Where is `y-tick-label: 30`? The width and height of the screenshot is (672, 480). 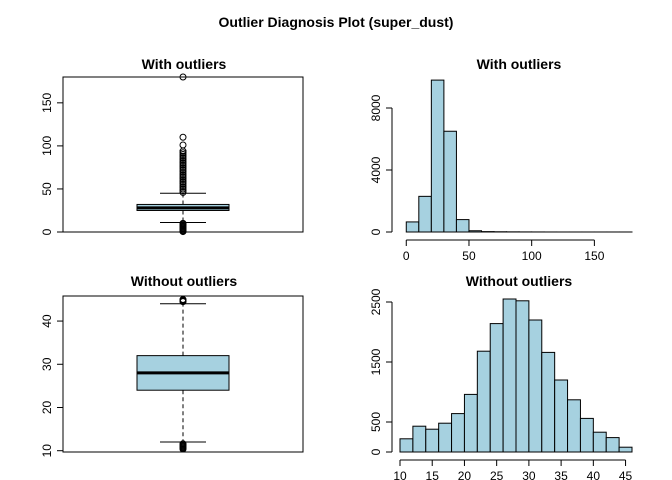
y-tick-label: 30 is located at coordinates (47, 364).